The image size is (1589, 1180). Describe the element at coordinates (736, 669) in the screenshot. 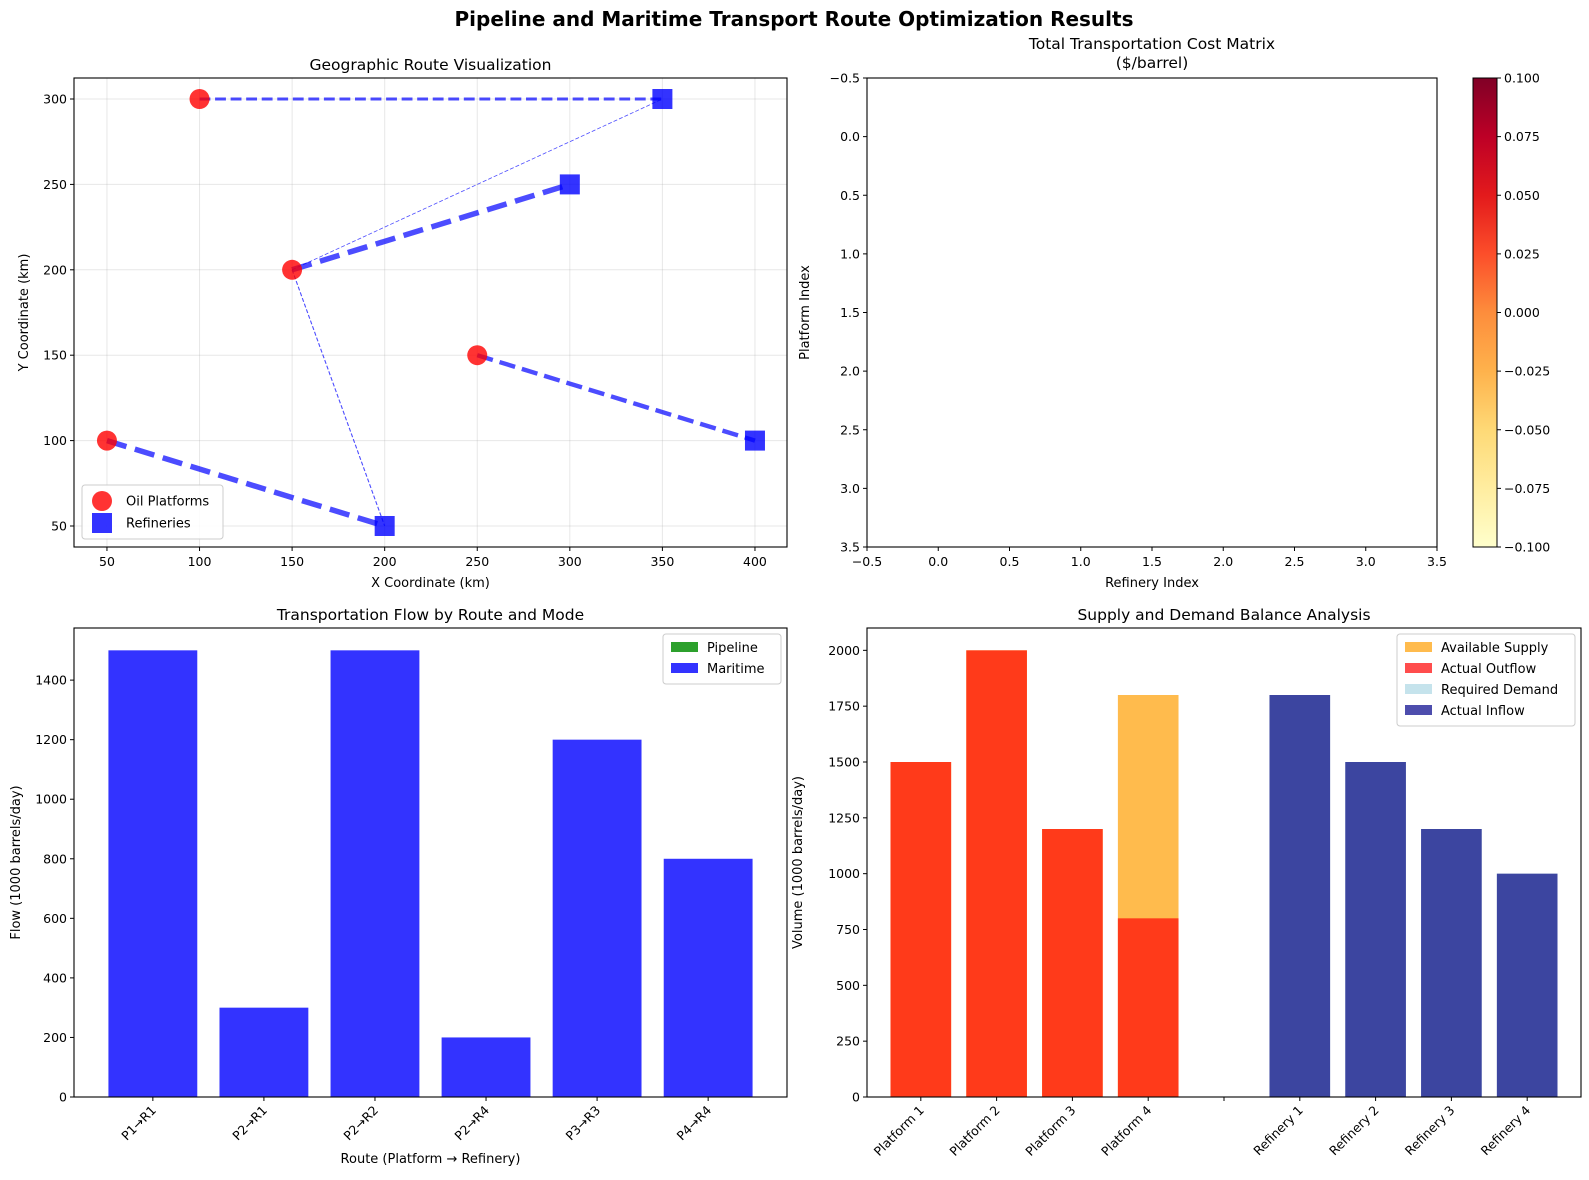

I see `legend-label: Maritime` at that location.